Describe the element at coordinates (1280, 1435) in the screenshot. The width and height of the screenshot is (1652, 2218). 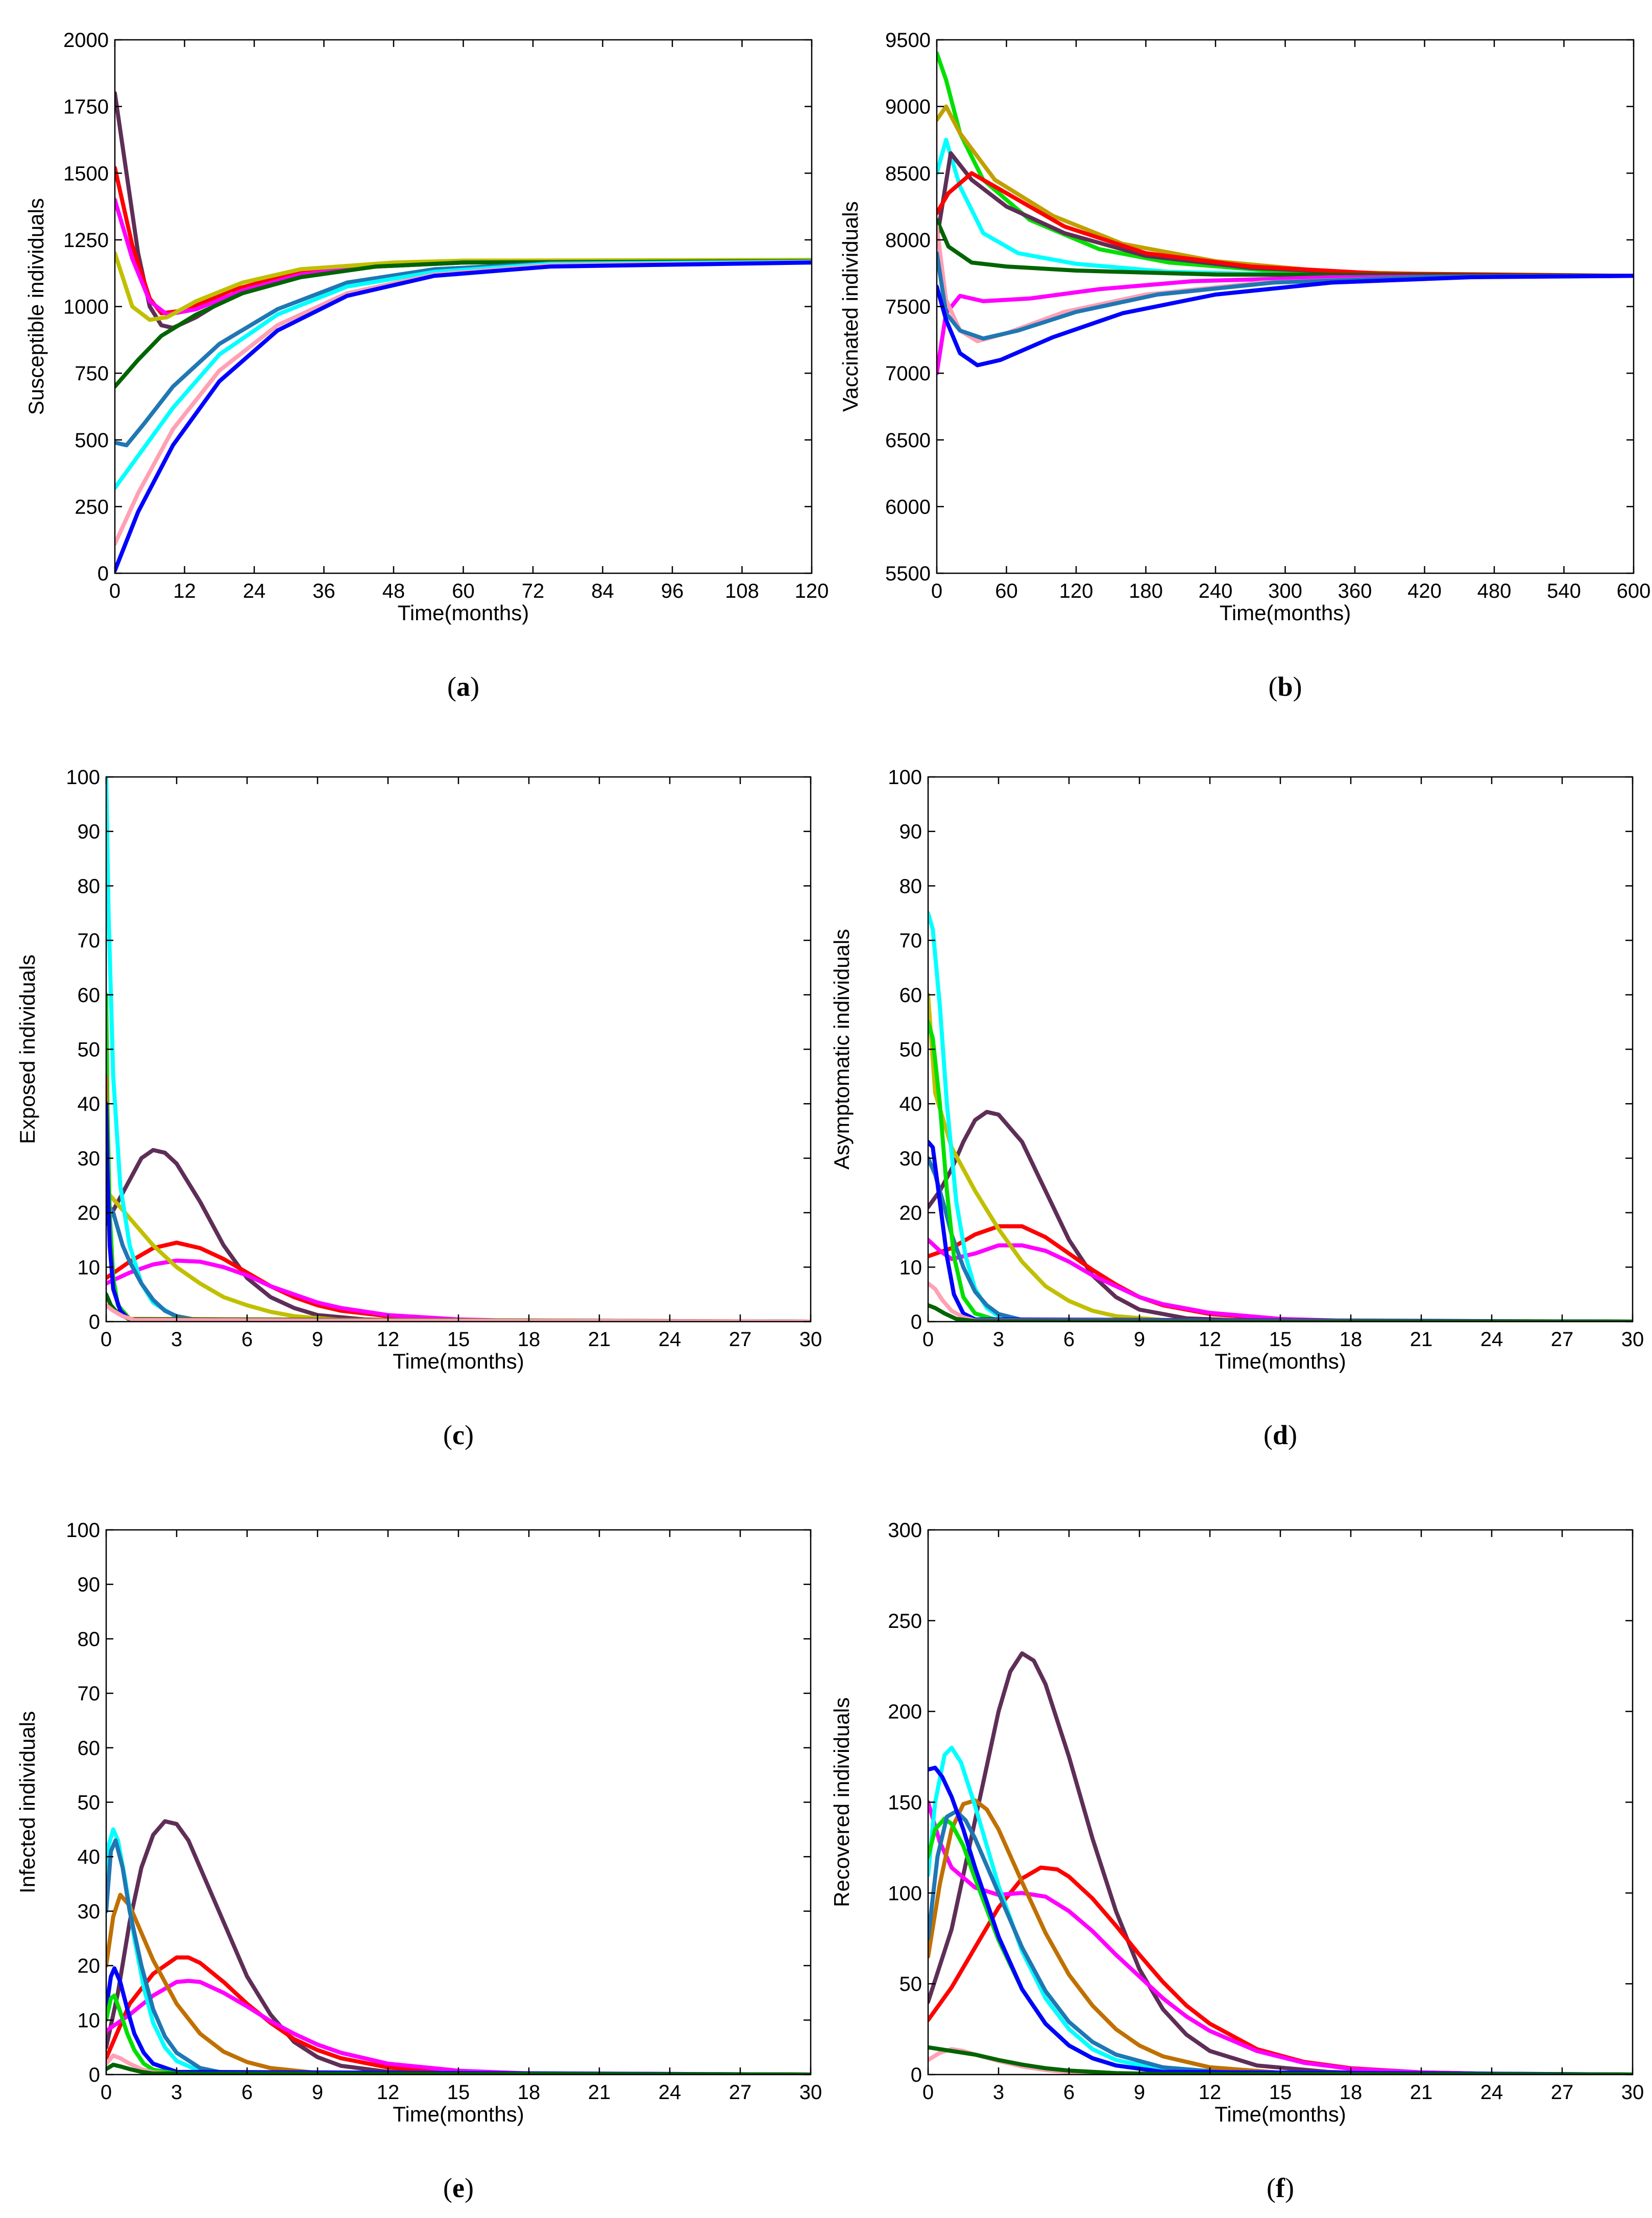
I see `panel-caption: (d)` at that location.